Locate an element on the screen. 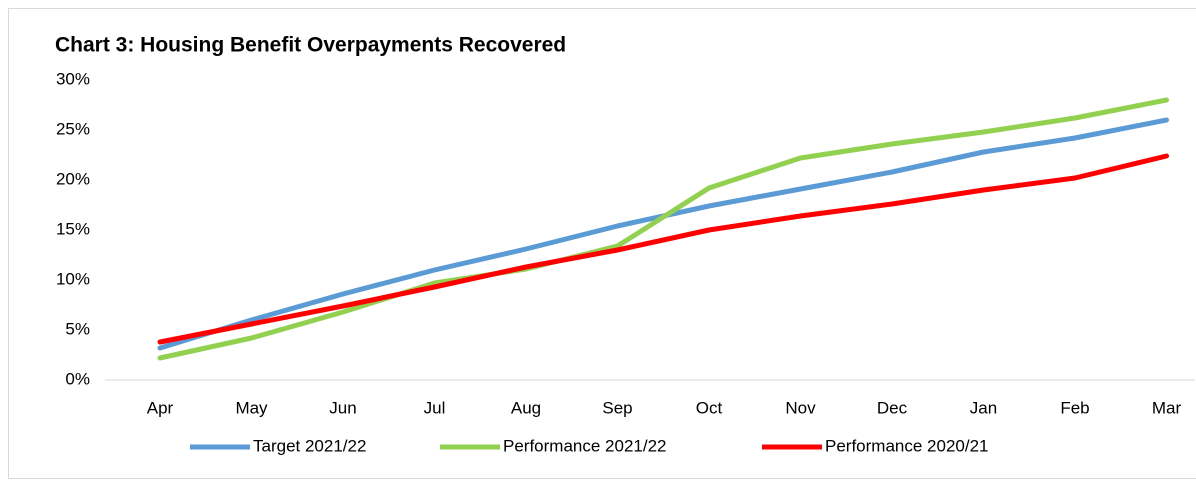  x-tick-label: Oct is located at coordinates (709, 407).